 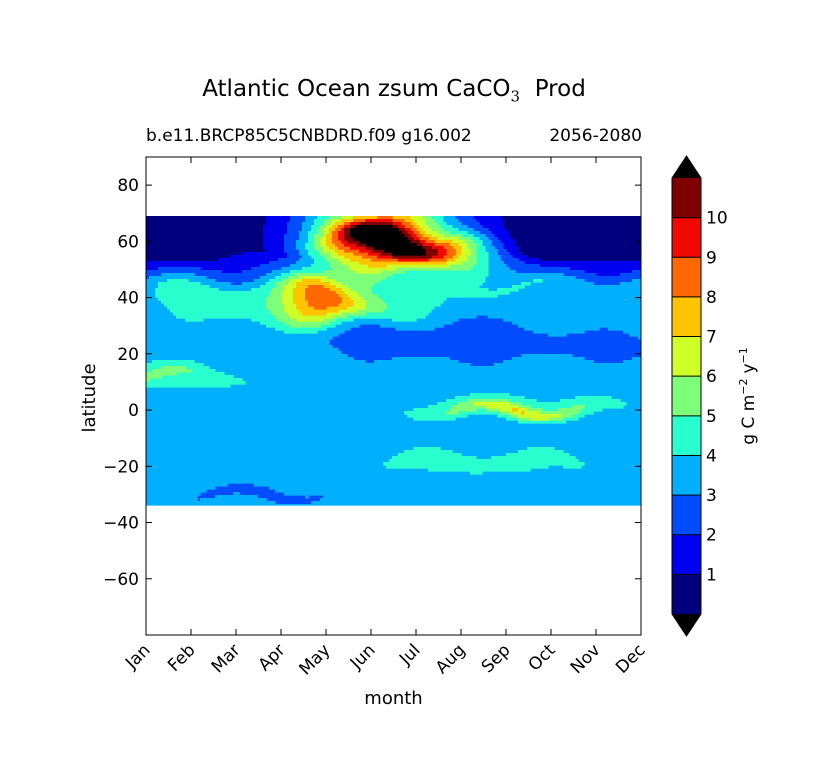 What do you see at coordinates (226, 658) in the screenshot?
I see `x-tick-label: Mar` at bounding box center [226, 658].